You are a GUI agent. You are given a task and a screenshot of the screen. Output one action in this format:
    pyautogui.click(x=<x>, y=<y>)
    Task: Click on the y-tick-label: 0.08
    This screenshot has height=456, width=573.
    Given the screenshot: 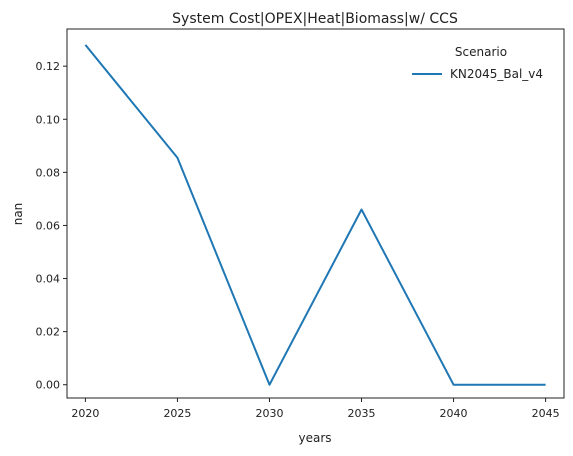 What is the action you would take?
    pyautogui.click(x=48, y=172)
    